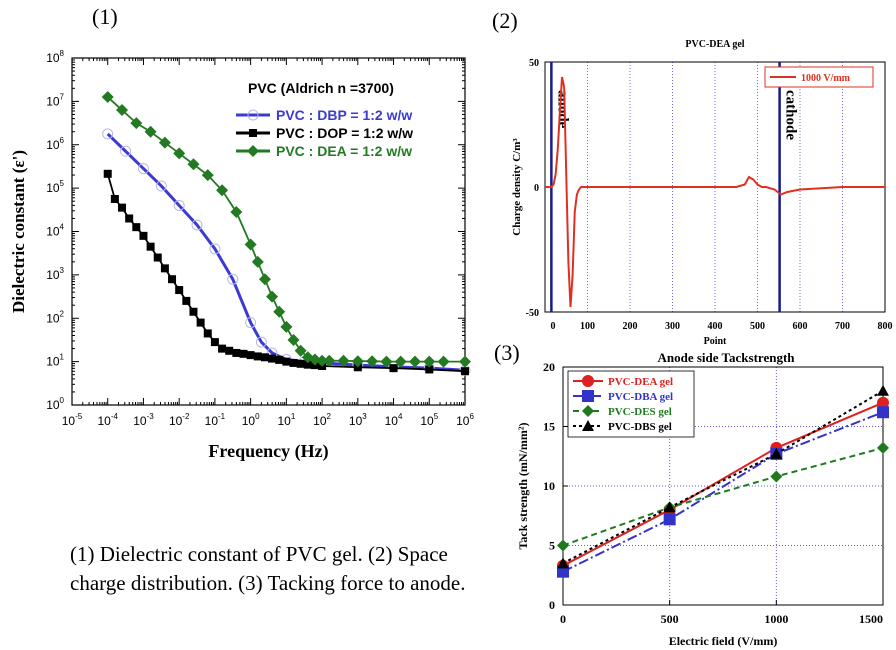 The height and width of the screenshot is (650, 896). I want to click on x-tick-label: 10⁵, so click(429, 420).